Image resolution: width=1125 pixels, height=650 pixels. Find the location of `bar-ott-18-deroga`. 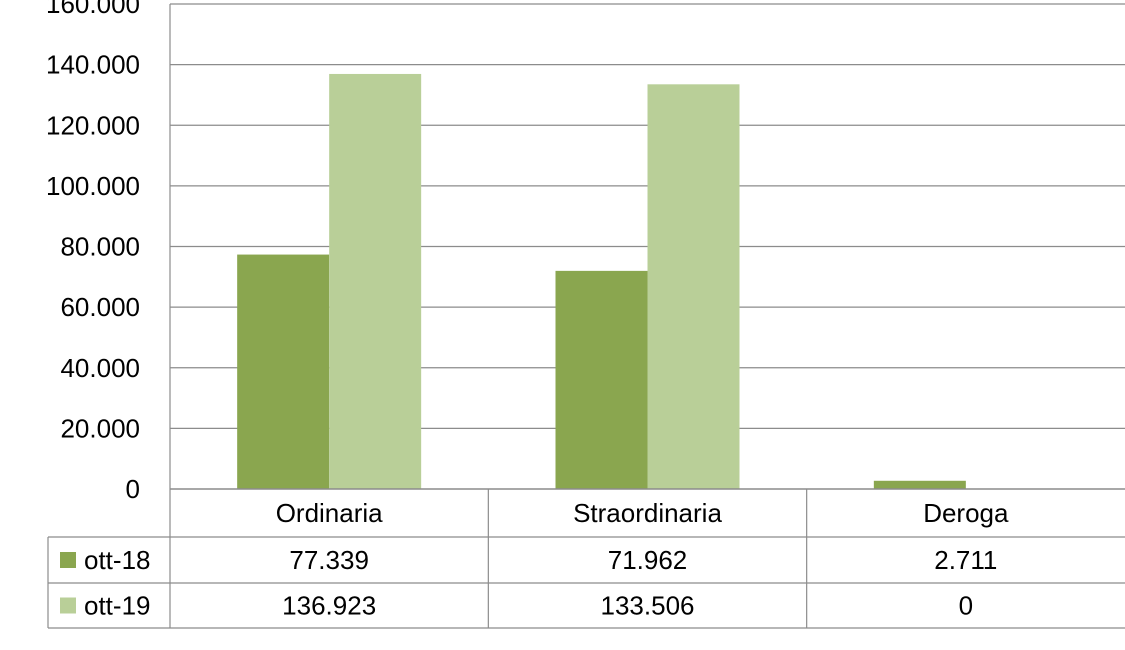

bar-ott-18-deroga is located at coordinates (919, 484).